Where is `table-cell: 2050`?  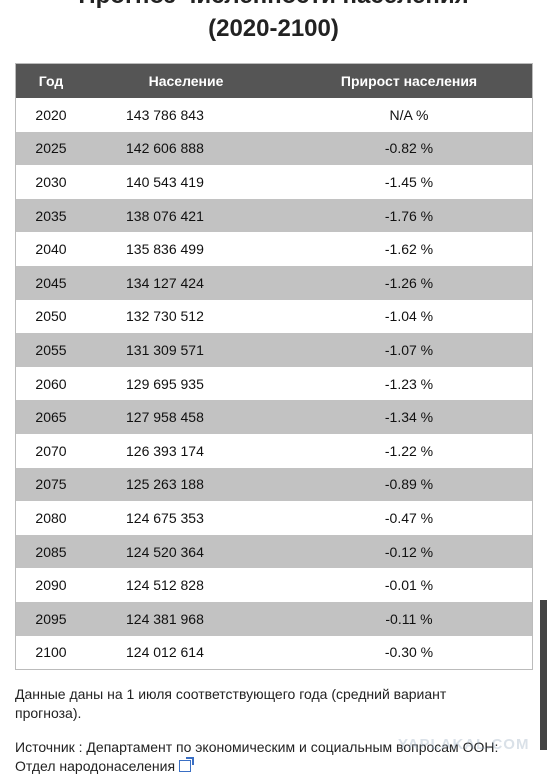 table-cell: 2050 is located at coordinates (50, 316).